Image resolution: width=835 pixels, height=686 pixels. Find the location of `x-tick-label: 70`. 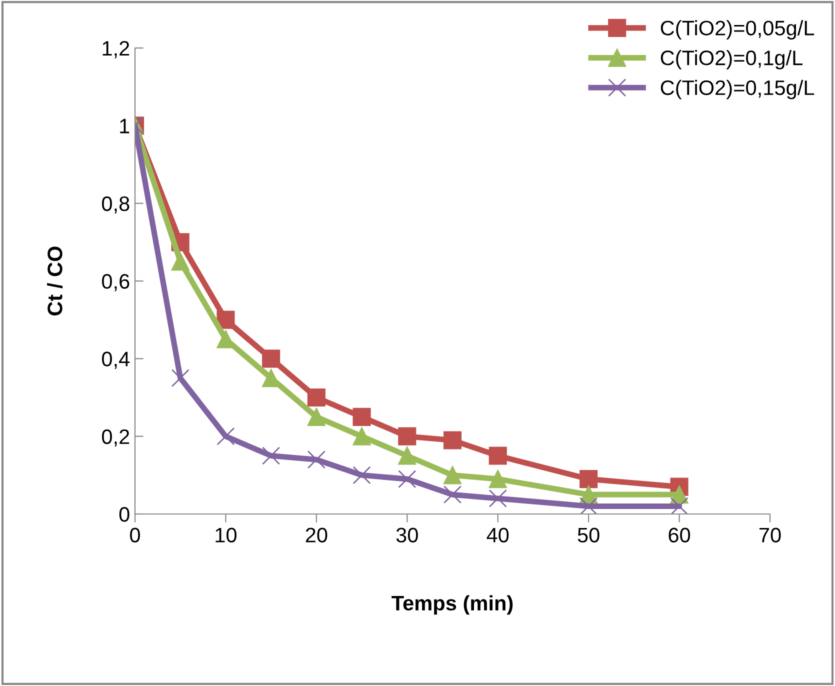

x-tick-label: 70 is located at coordinates (770, 535).